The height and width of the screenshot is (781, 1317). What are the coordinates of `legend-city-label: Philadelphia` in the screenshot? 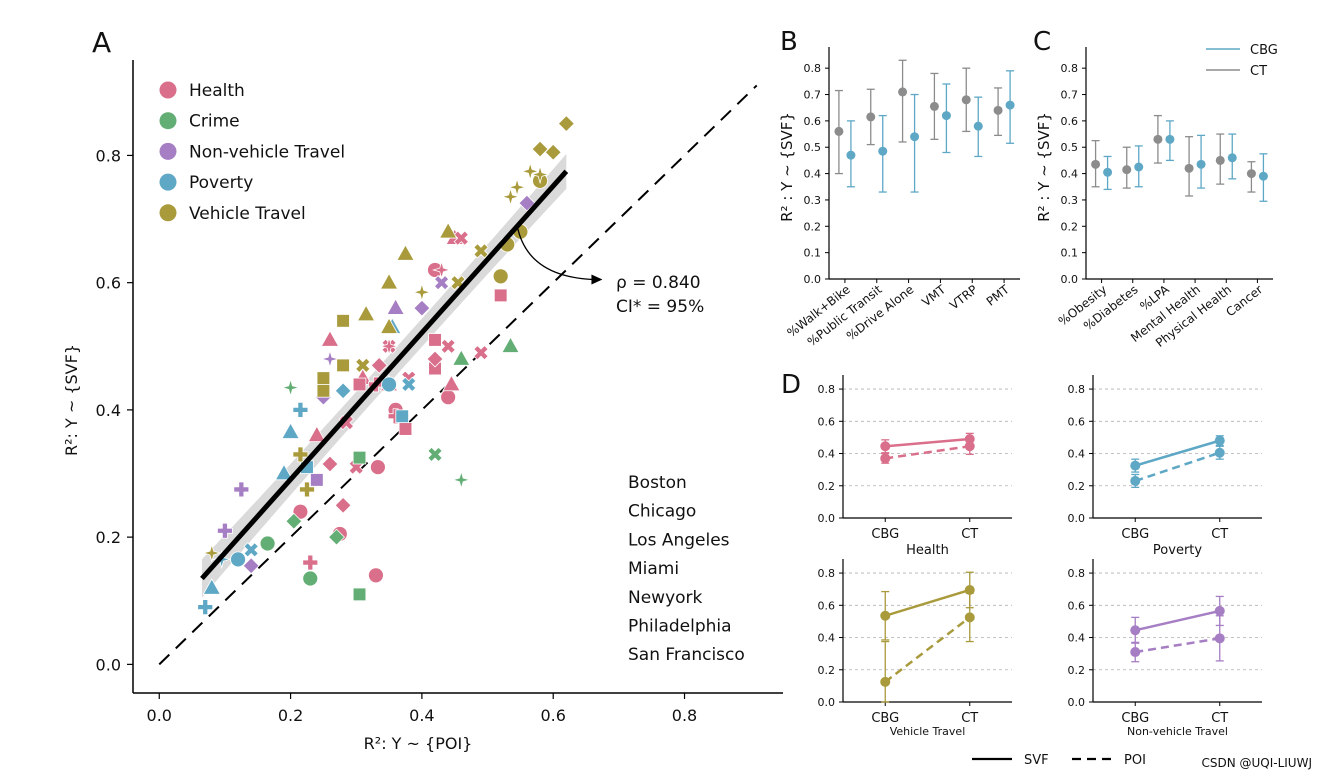 It's located at (680, 627).